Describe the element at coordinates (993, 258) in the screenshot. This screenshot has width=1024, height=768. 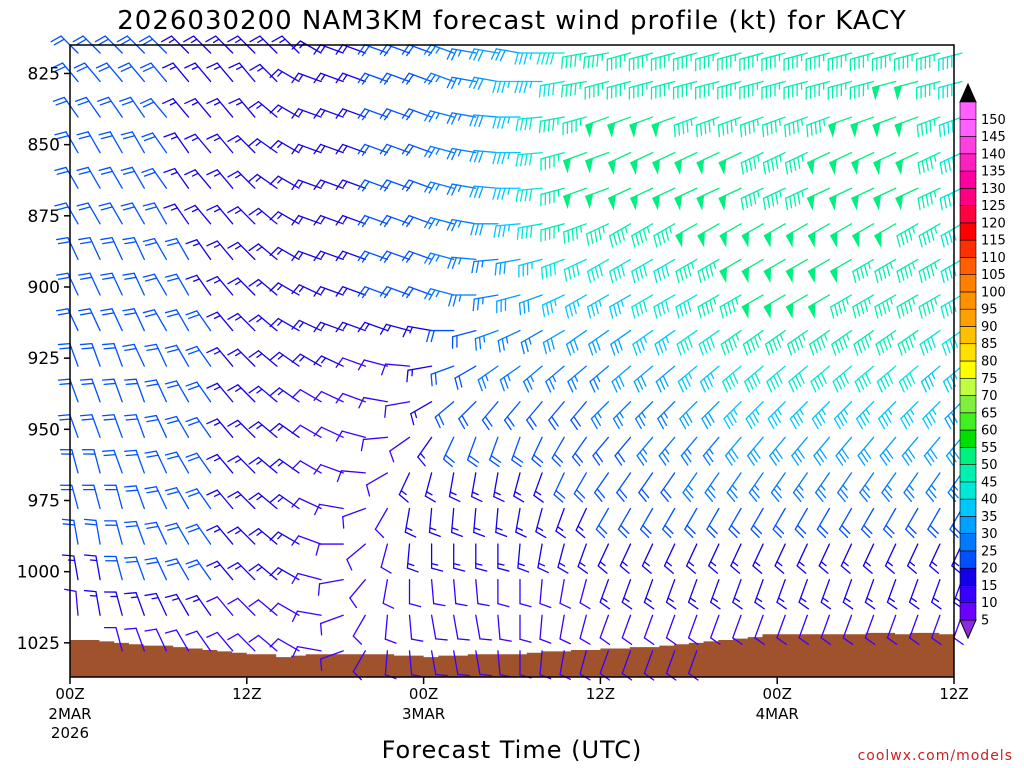
I see `colorbar-label: 110` at that location.